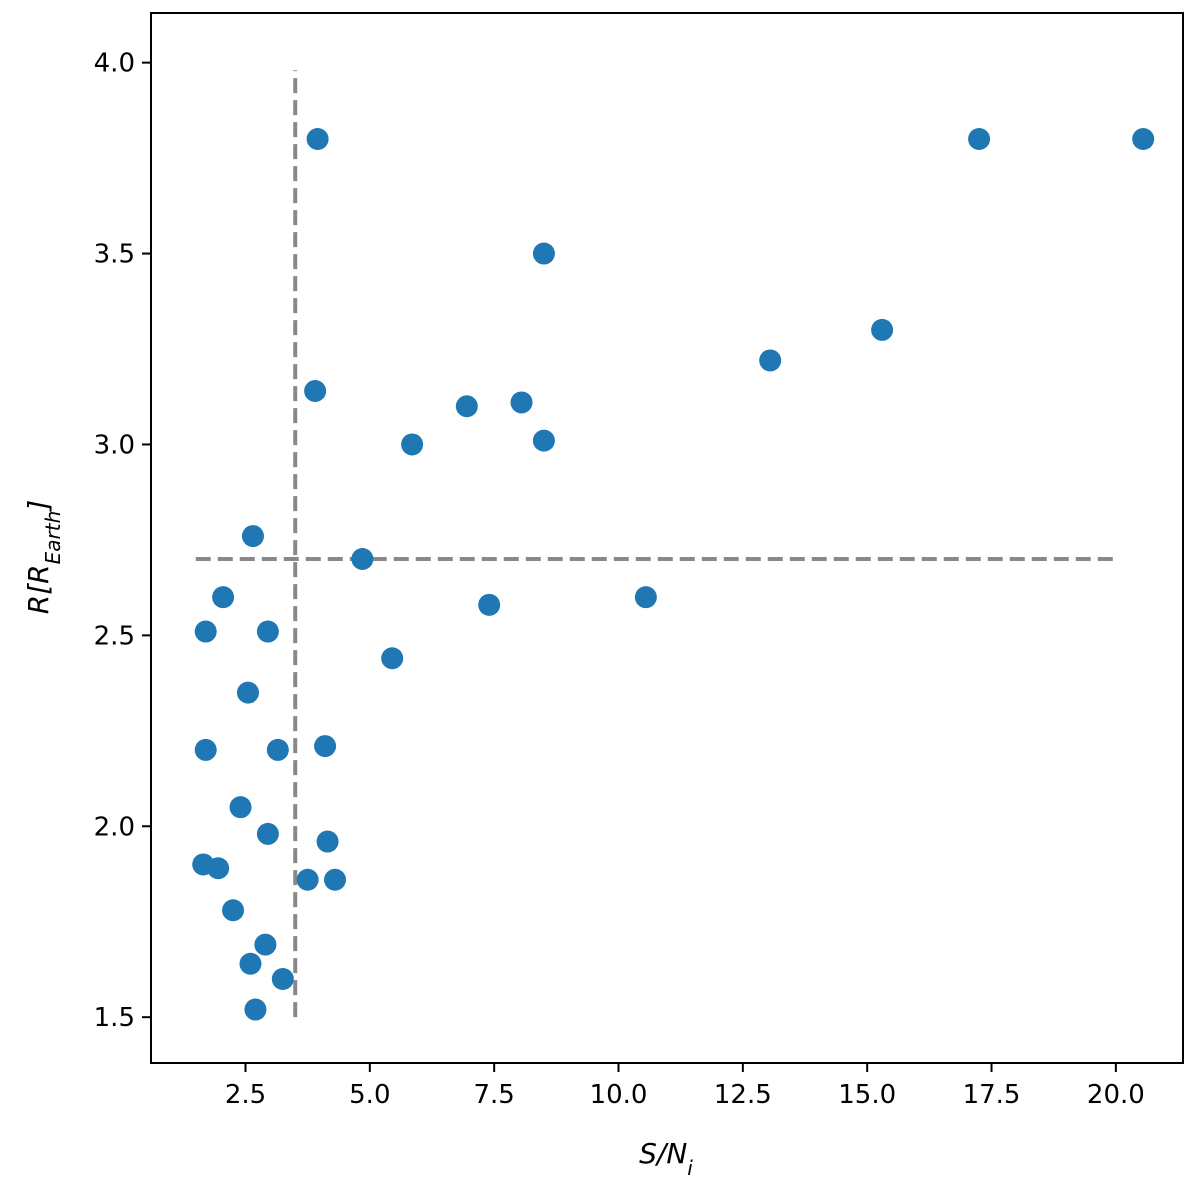  Describe the element at coordinates (114, 64) in the screenshot. I see `y-tick-label: 4.0` at that location.